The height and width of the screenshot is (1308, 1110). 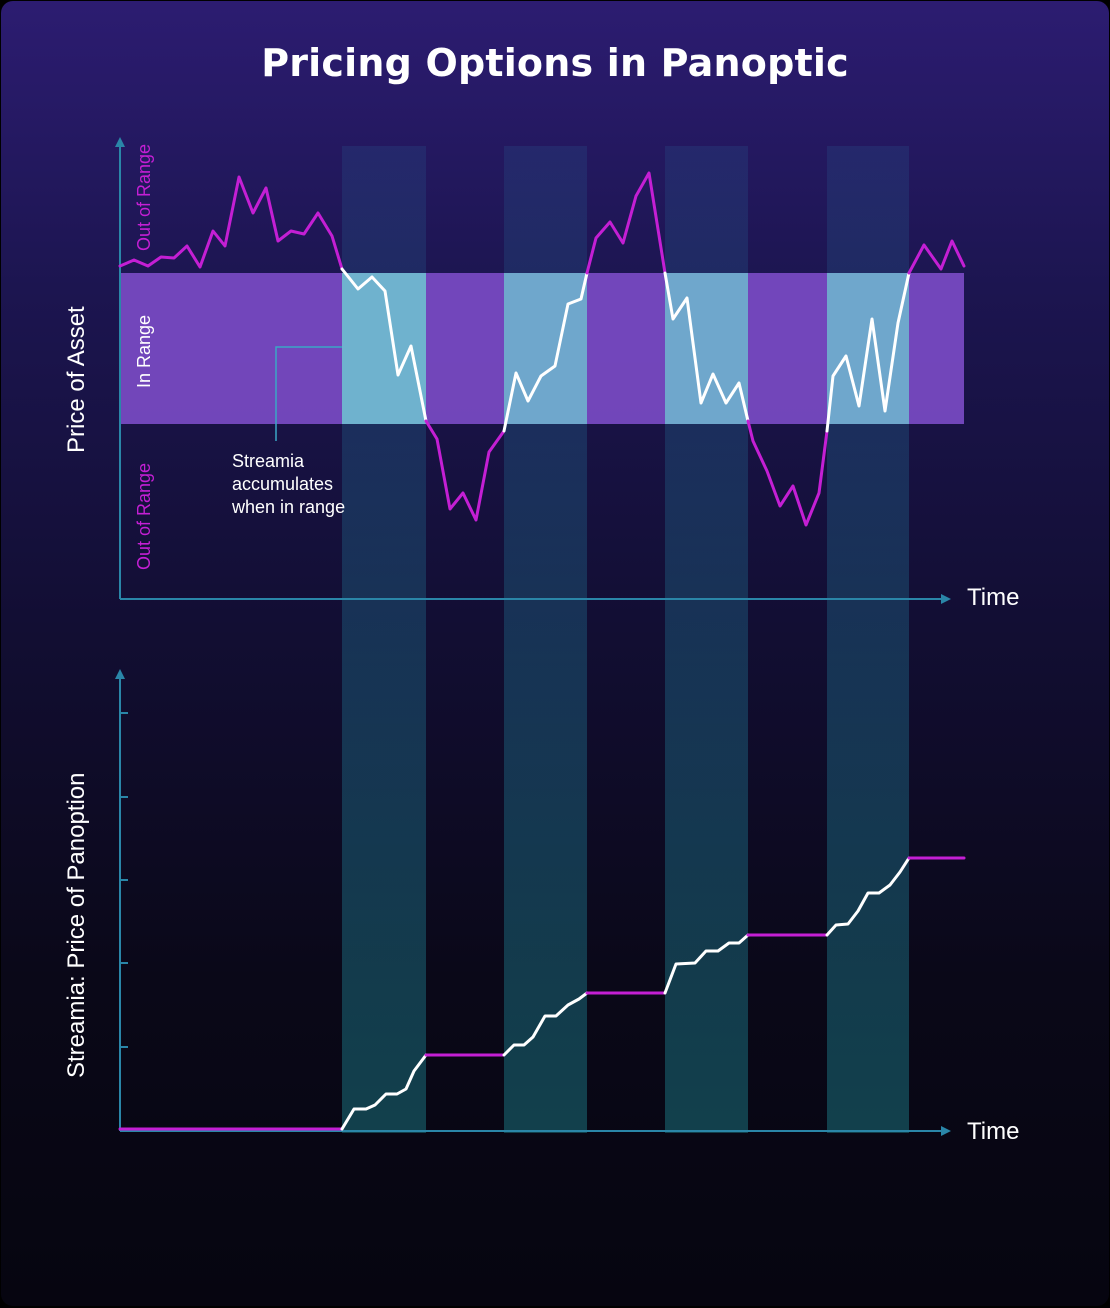 I want to click on bottom-y-axis-title: Streamia: Price of Panoption, so click(x=76, y=926).